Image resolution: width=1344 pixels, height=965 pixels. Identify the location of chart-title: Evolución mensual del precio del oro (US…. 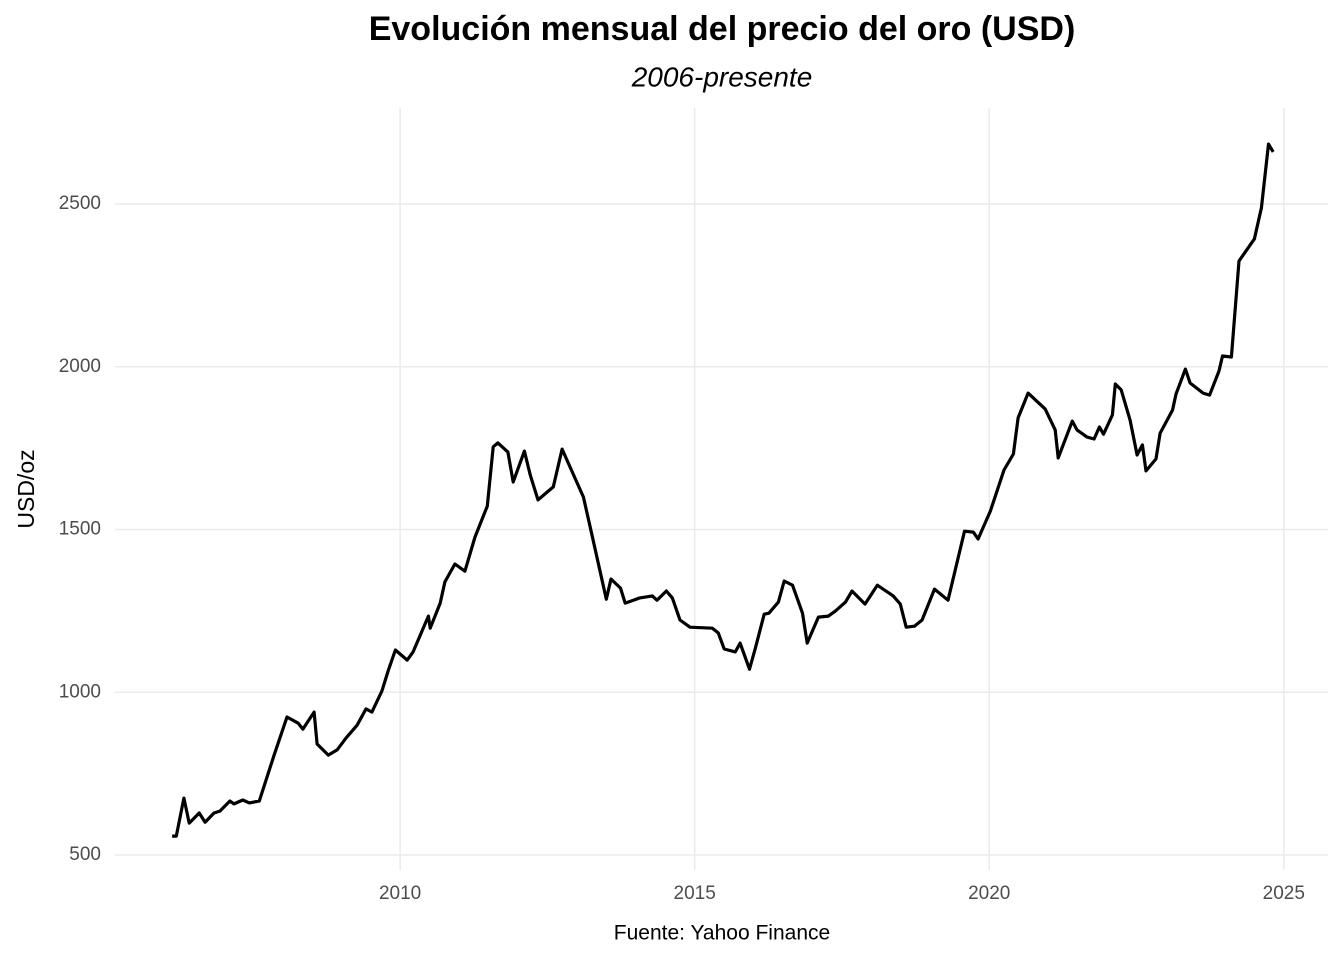
(722, 29).